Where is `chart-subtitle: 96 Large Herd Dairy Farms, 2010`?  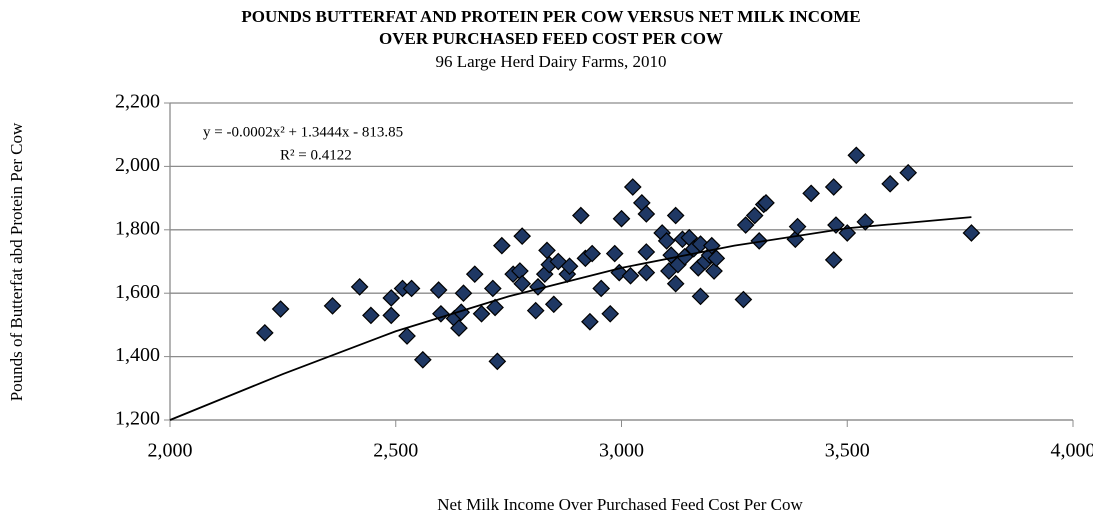
chart-subtitle: 96 Large Herd Dairy Farms, 2010 is located at coordinates (550, 61).